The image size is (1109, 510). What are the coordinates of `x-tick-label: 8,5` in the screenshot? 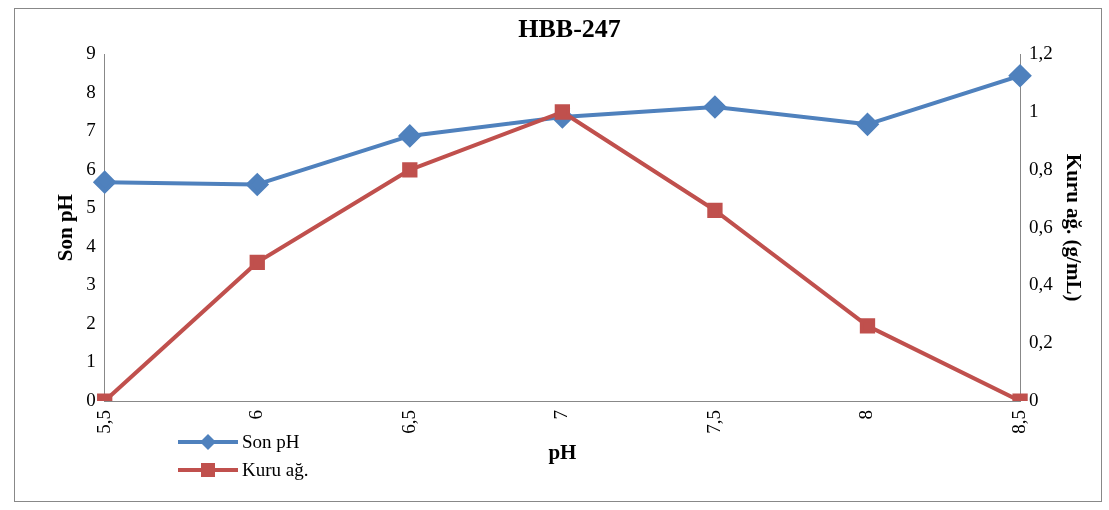 It's located at (1019, 422).